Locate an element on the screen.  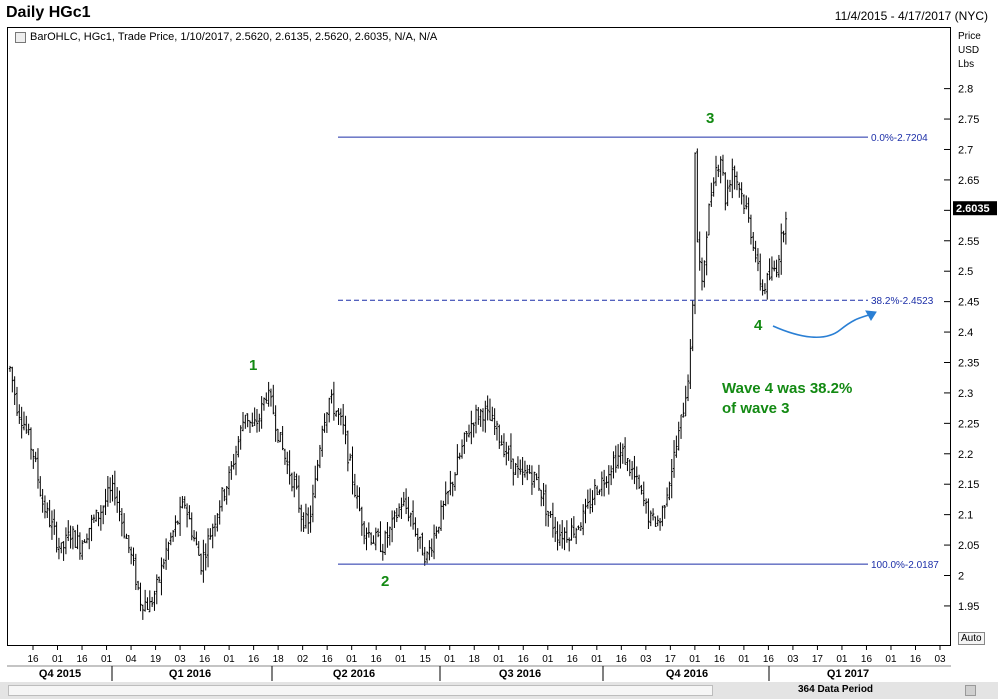
y-tick-label: 2.65 is located at coordinates (968, 181).